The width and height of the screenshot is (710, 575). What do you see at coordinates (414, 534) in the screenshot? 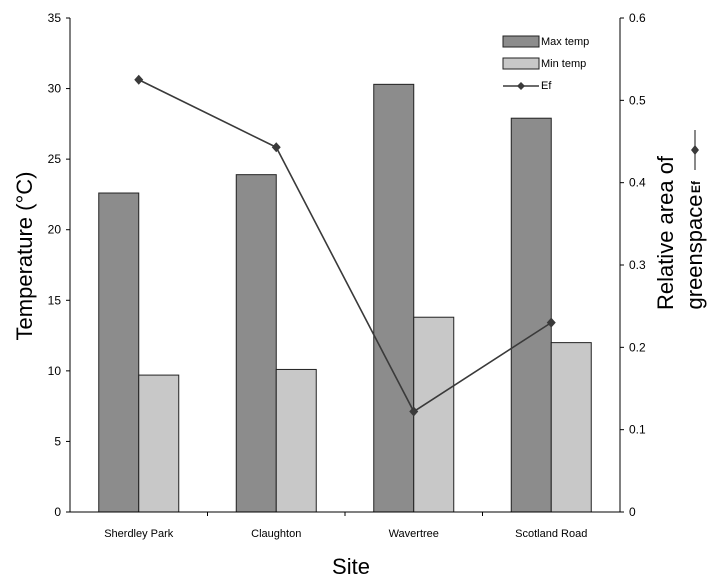
I see `x-category-label-2: Wavertree` at bounding box center [414, 534].